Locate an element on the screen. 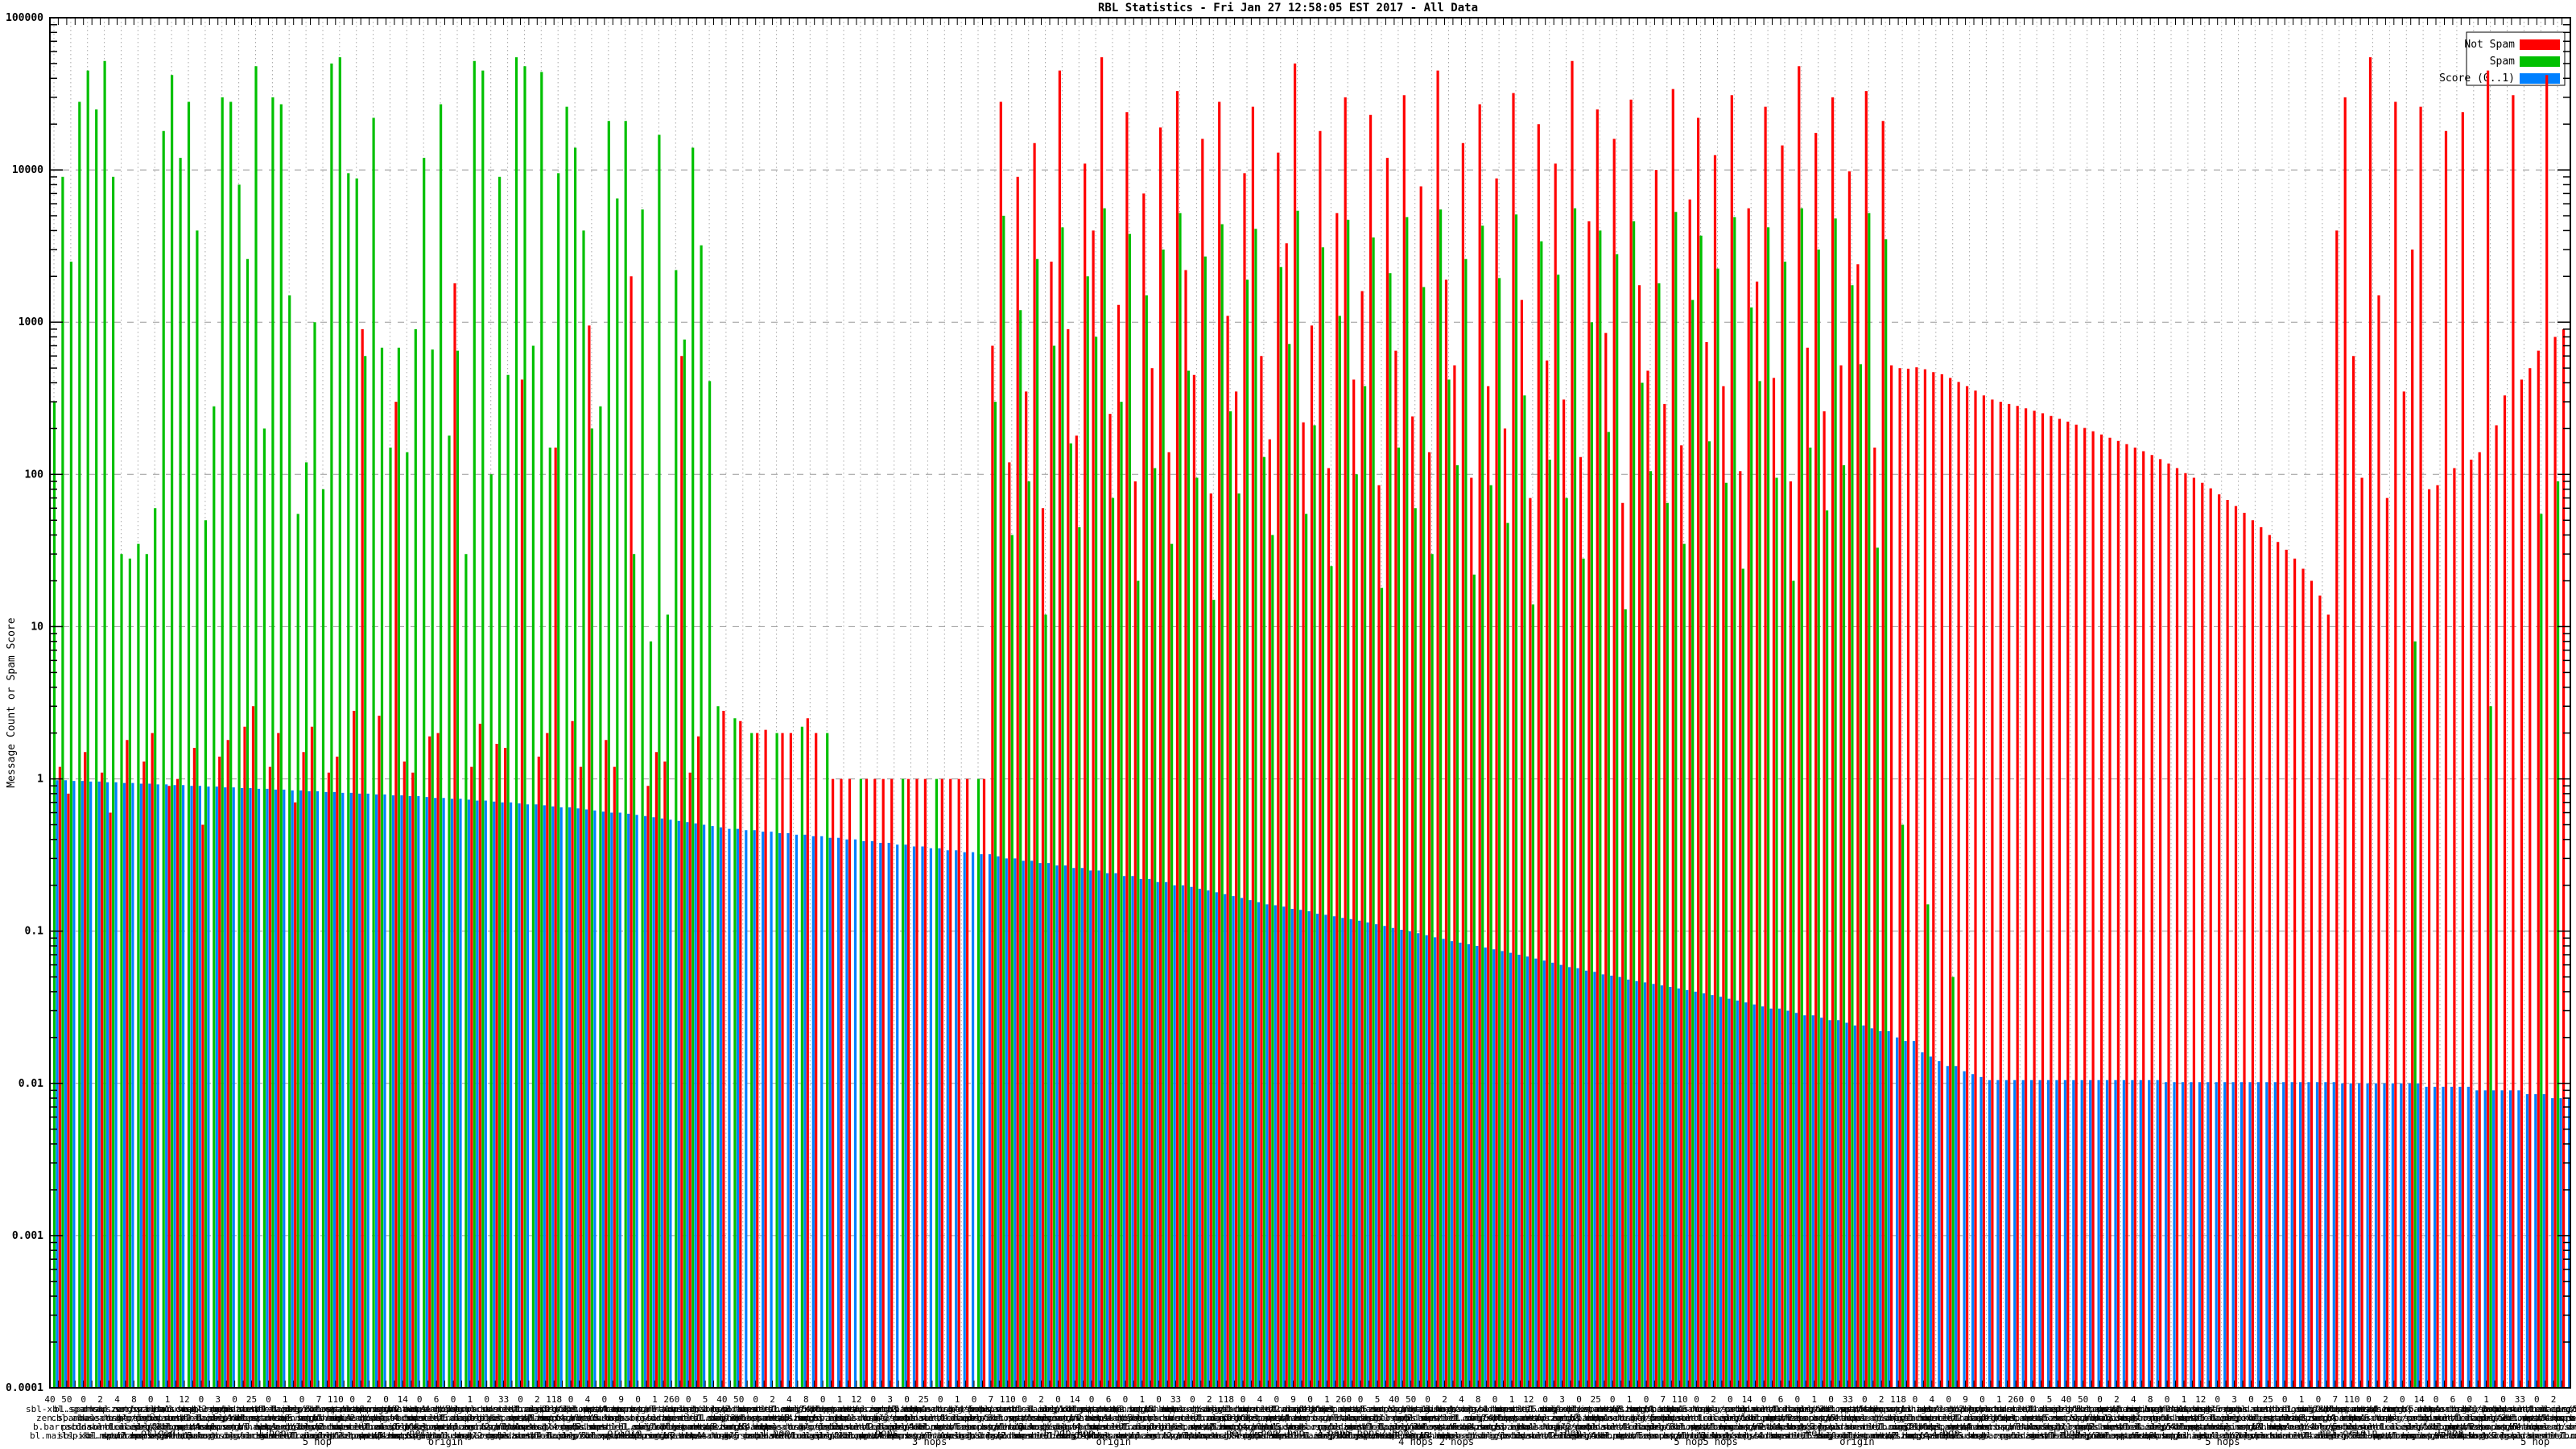  svg-text: psbl.surriel.com/5 hops is located at coordinates (772, 1409).